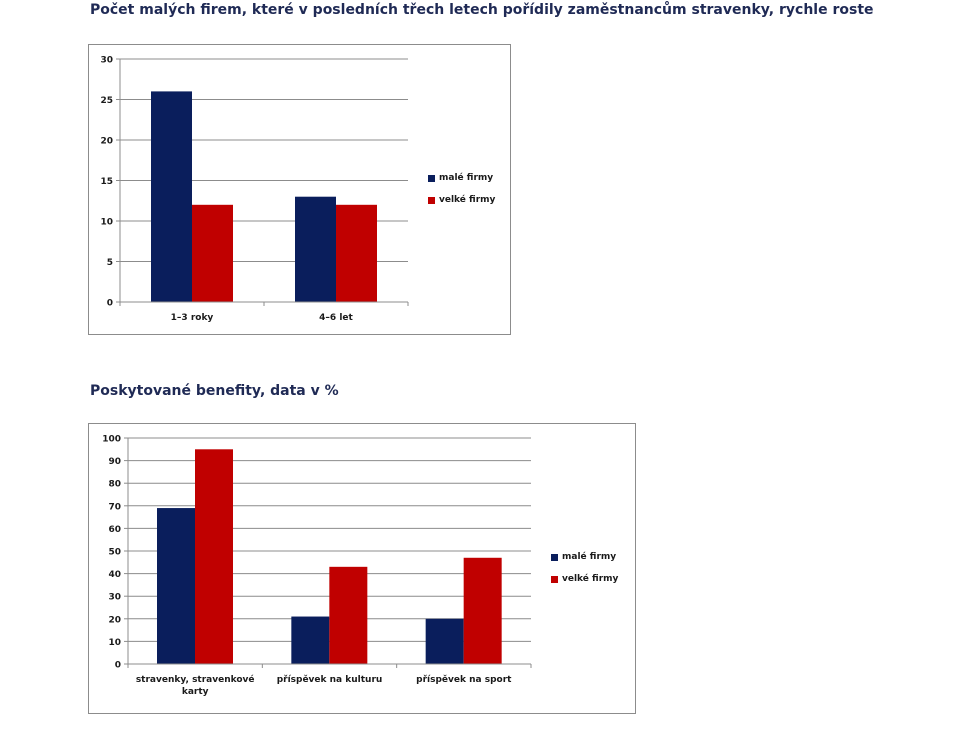  What do you see at coordinates (111, 440) in the screenshot?
I see `chart2-y-tick-label: 100` at bounding box center [111, 440].